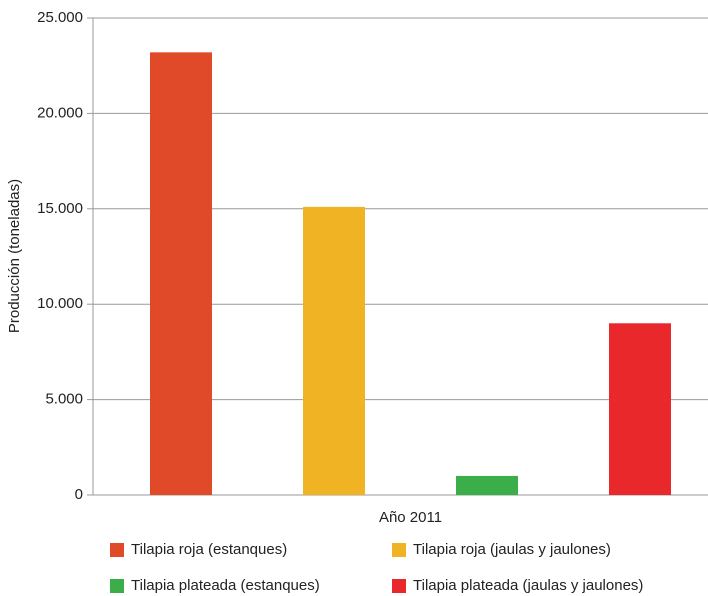 Image resolution: width=708 pixels, height=596 pixels. I want to click on y-tick-label: 10.000, so click(60, 303).